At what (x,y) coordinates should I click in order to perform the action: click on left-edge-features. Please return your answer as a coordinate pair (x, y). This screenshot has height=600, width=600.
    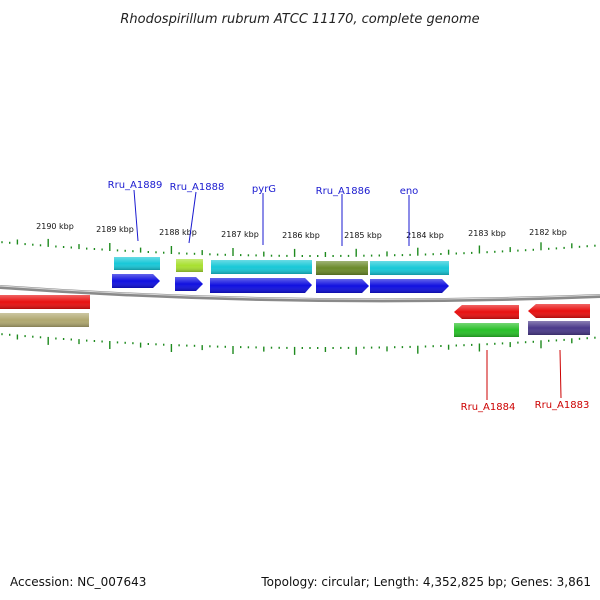
    Looking at the image, I should click on (45, 311).